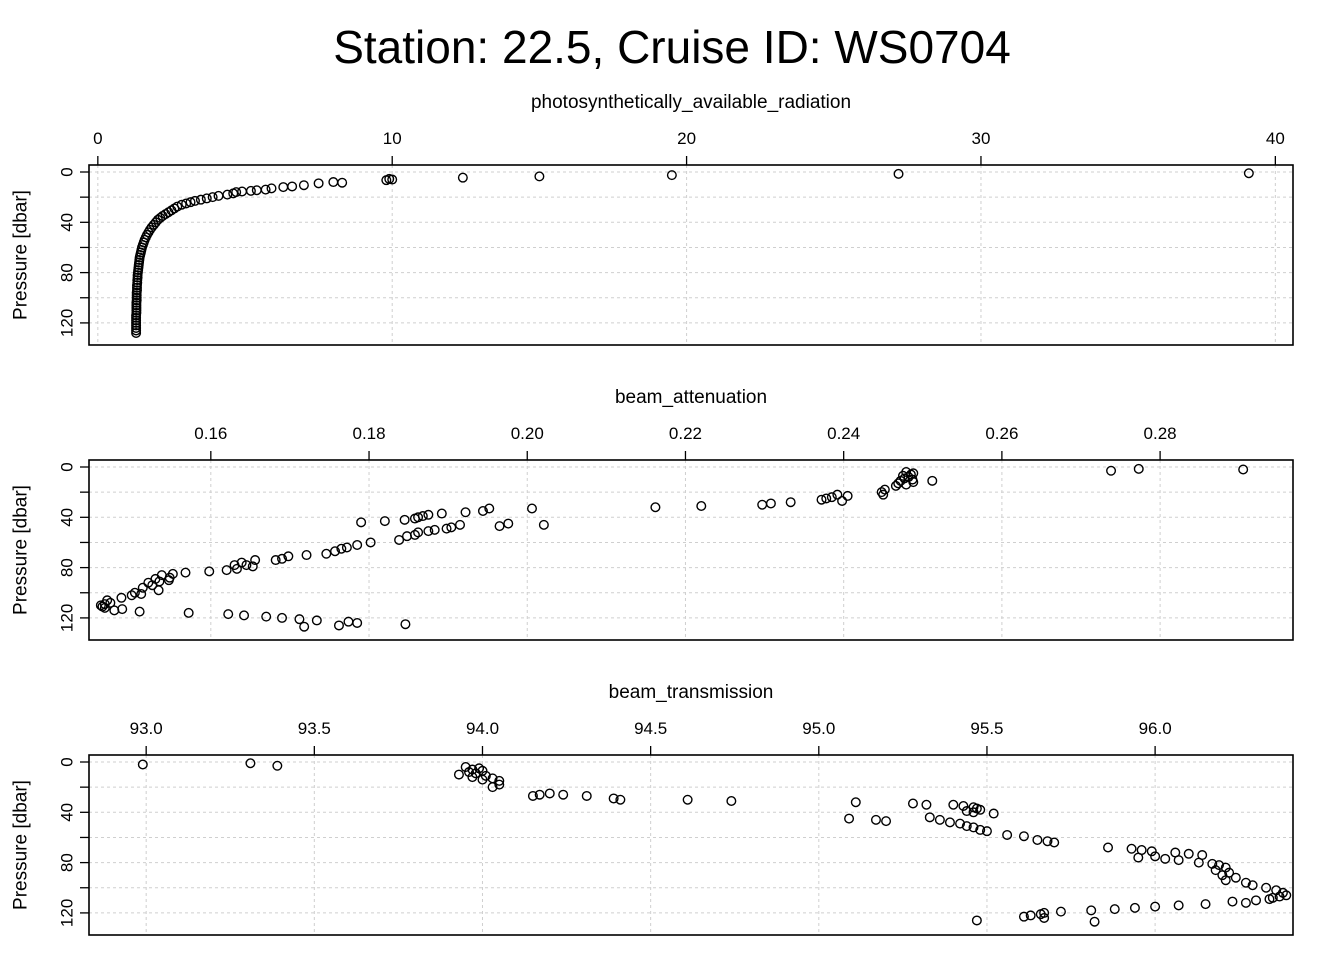  I want to click on x-tick-label: 0.24, so click(843, 433).